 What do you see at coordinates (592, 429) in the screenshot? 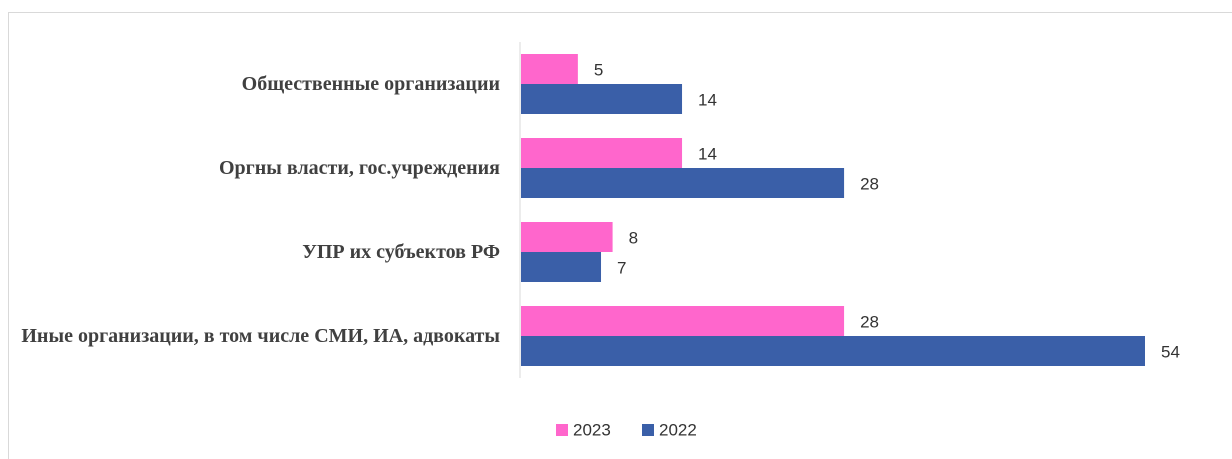
I see `legend-label: 2023` at bounding box center [592, 429].